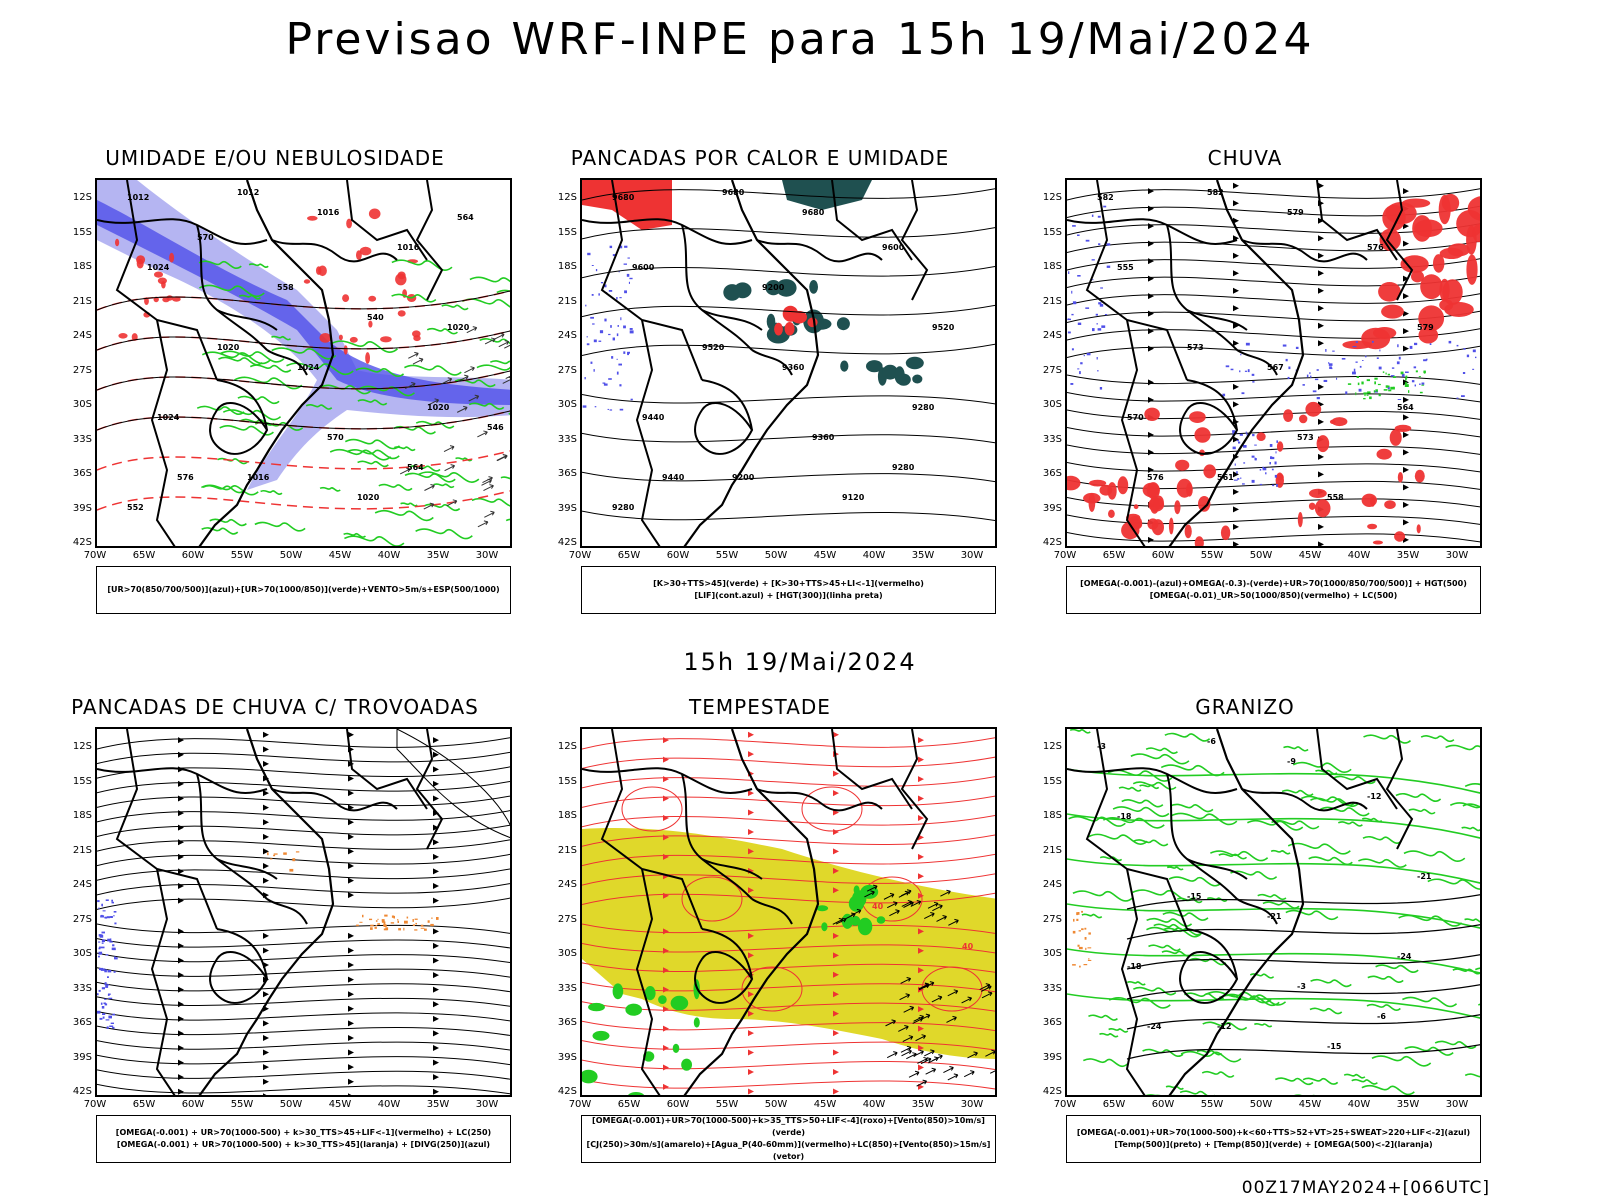 The width and height of the screenshot is (1600, 1200). I want to click on instability-teal-blob, so click(874, 366).